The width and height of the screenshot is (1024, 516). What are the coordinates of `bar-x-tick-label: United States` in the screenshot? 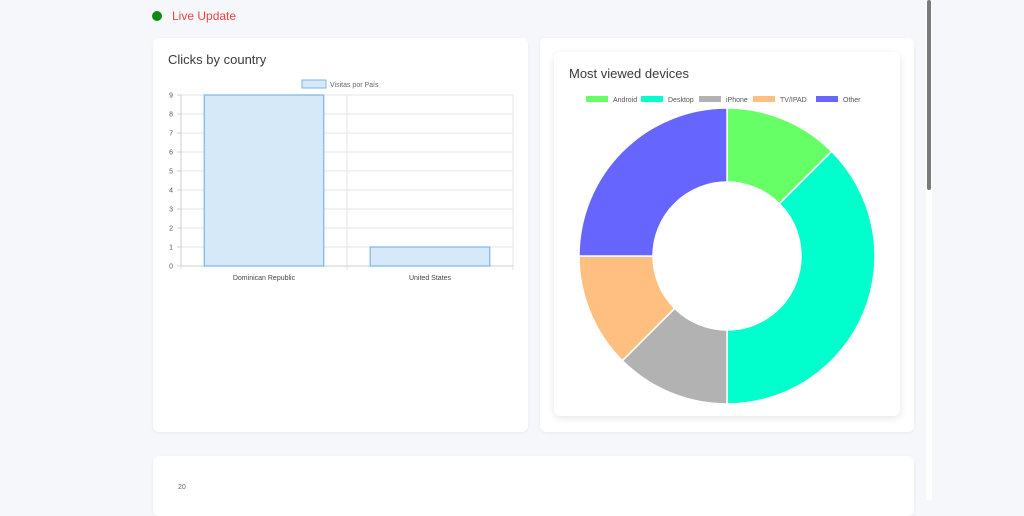 It's located at (430, 278).